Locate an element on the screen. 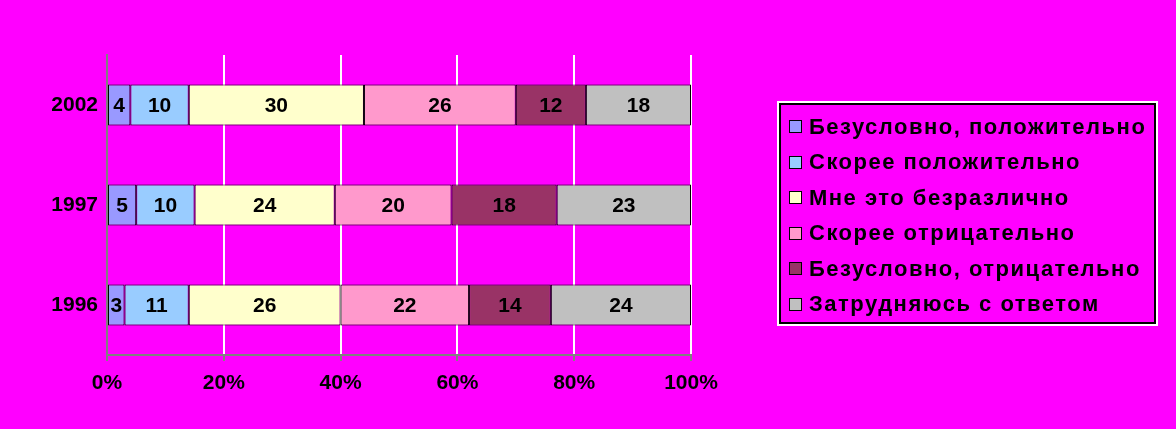 The height and width of the screenshot is (429, 1176). data-label: 11 is located at coordinates (157, 304).